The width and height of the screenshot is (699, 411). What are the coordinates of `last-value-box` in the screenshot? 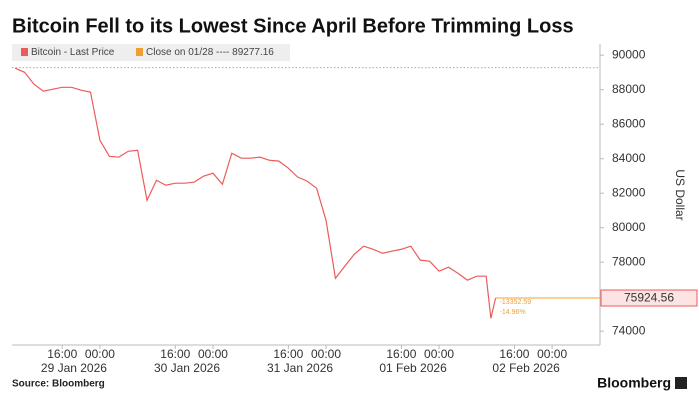 It's located at (649, 298).